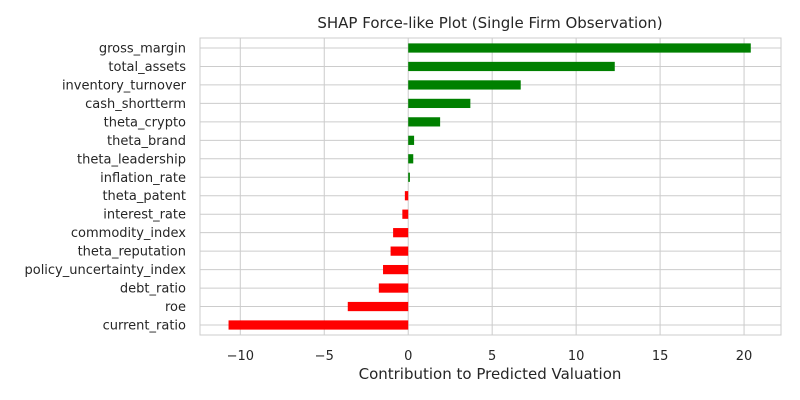 The image size is (800, 400). What do you see at coordinates (144, 326) in the screenshot?
I see `y-tick-label: current_ratio` at bounding box center [144, 326].